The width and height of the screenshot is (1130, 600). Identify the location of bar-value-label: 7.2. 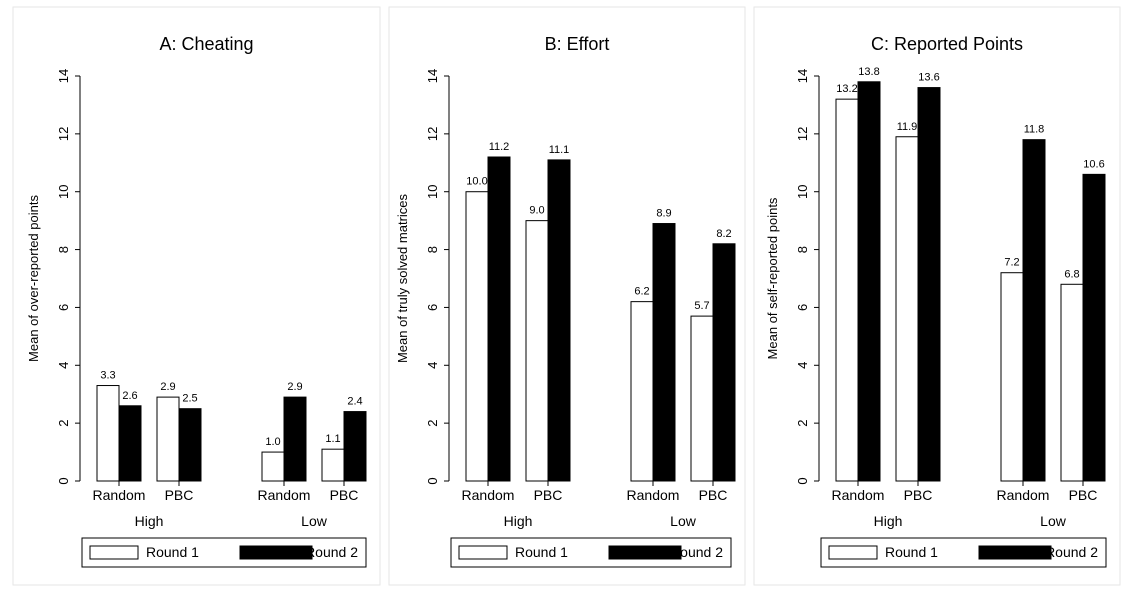
(1011, 263).